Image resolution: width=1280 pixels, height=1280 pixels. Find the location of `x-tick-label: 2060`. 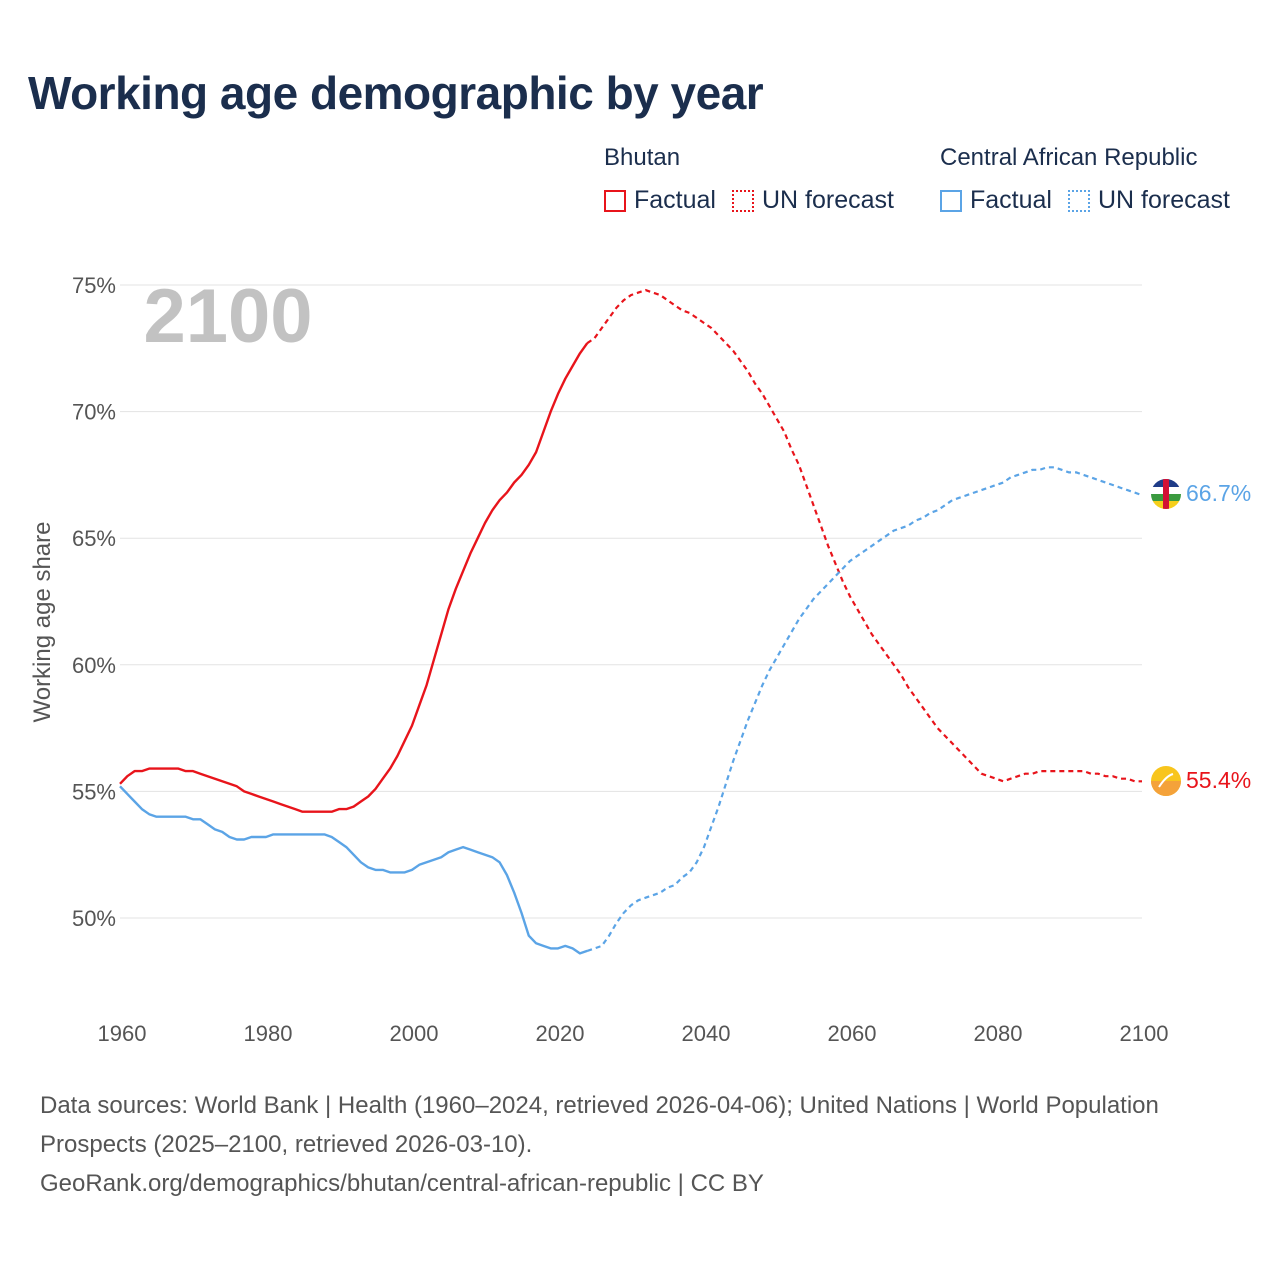

x-tick-label: 2060 is located at coordinates (852, 1033).